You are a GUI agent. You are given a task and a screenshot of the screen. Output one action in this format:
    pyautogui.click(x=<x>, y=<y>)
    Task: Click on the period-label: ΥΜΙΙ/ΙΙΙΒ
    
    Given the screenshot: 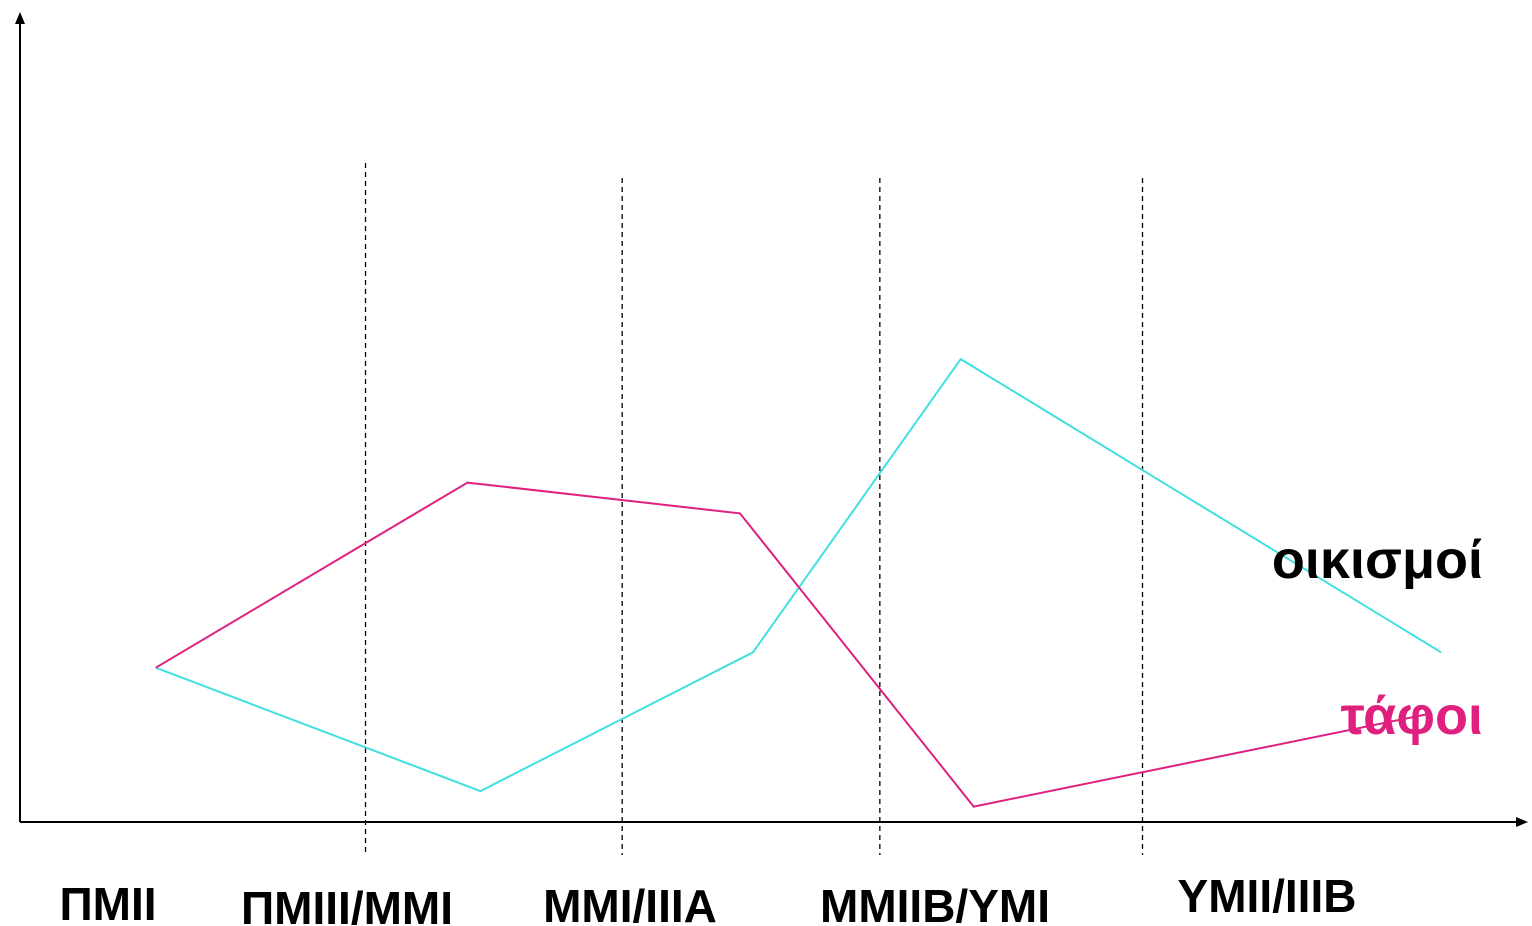 What is the action you would take?
    pyautogui.click(x=1267, y=896)
    